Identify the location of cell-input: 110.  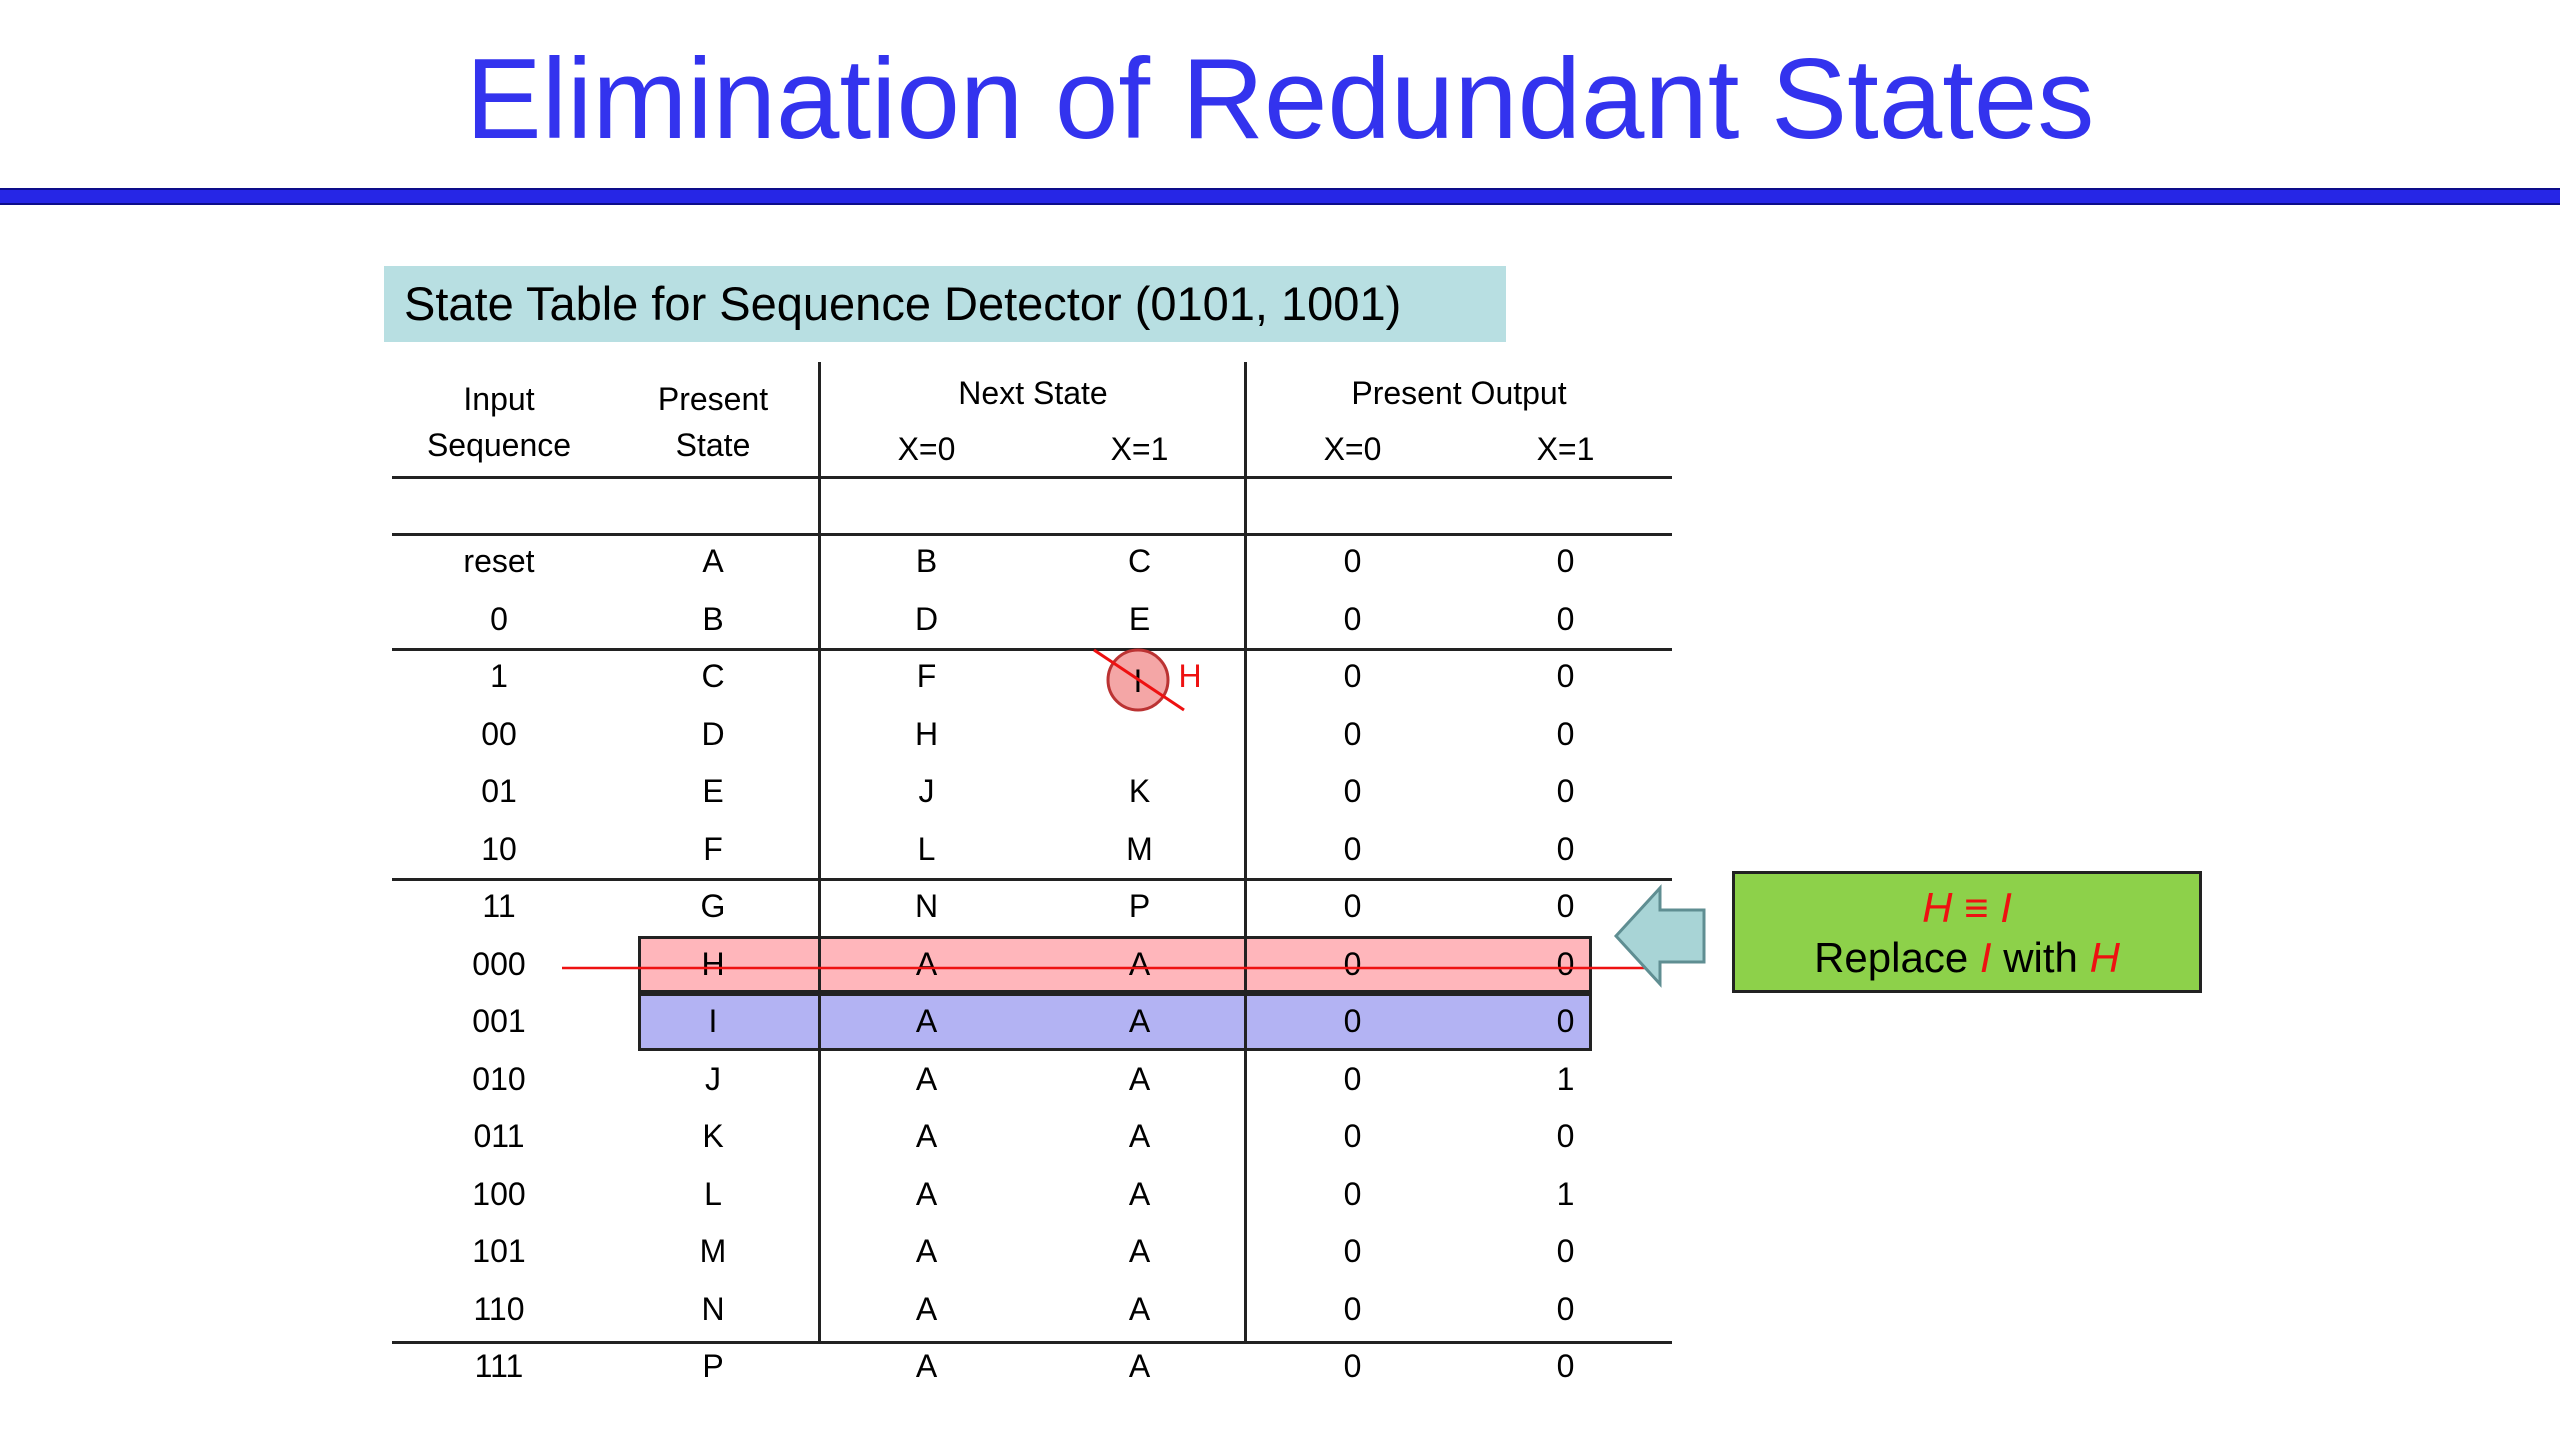
(499, 1308).